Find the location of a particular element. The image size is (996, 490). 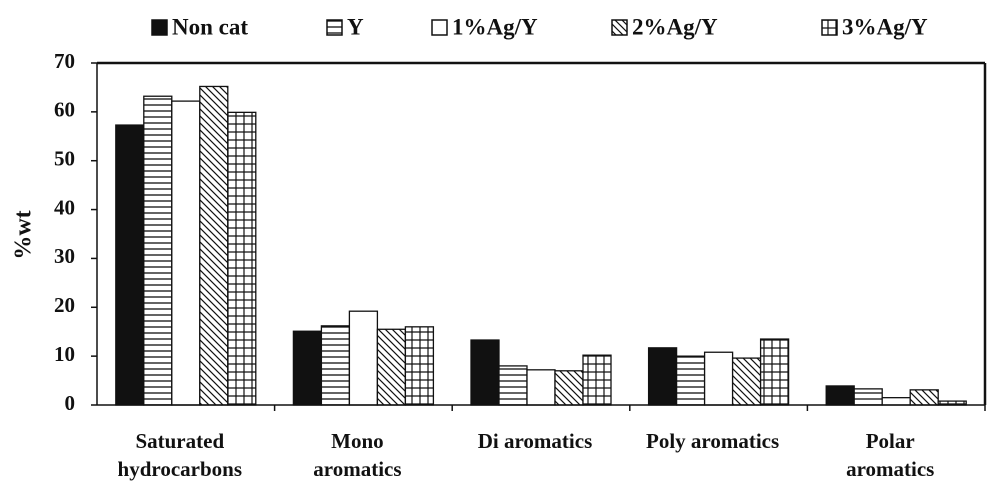

y-tick-label: 0 is located at coordinates (70, 403).